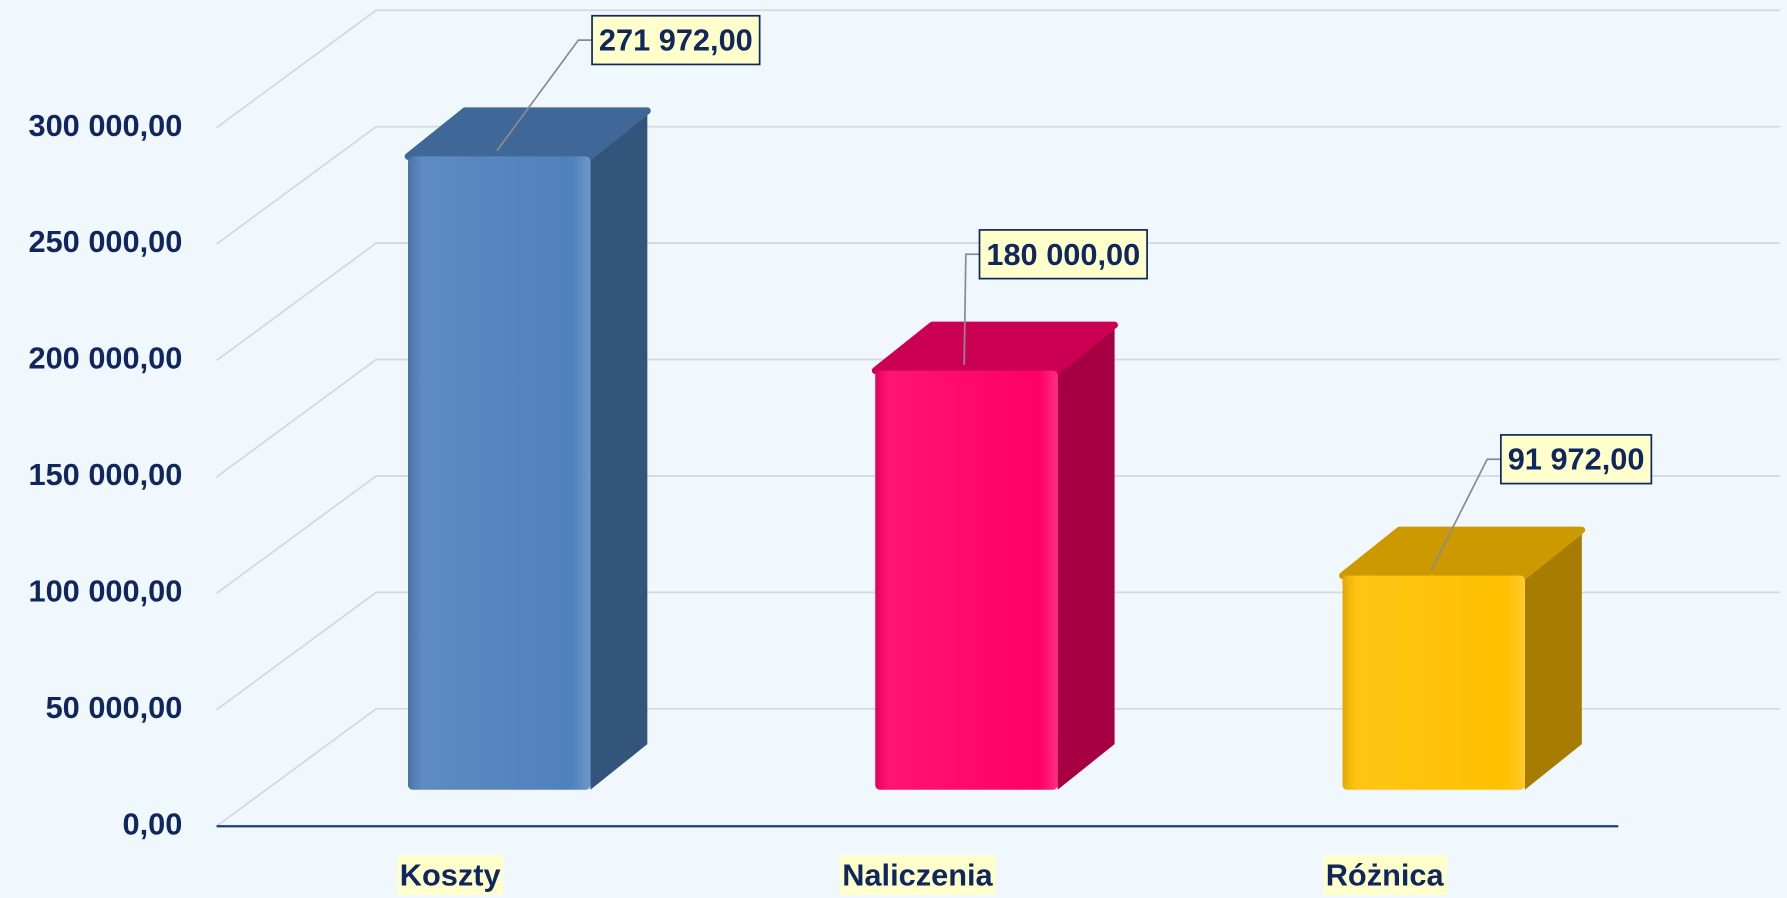 The image size is (1787, 898). Describe the element at coordinates (105, 241) in the screenshot. I see `y-tick-label: 250 000,00` at that location.